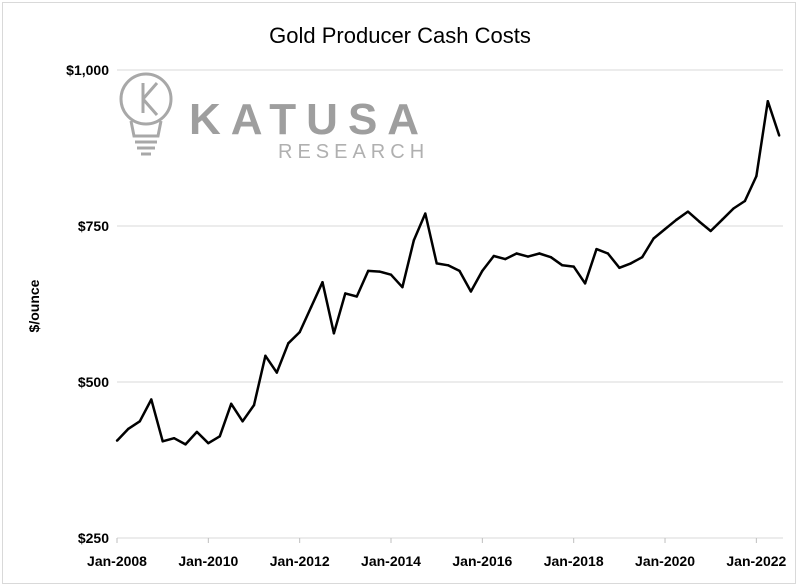 This screenshot has height=588, width=800. Describe the element at coordinates (93, 538) in the screenshot. I see `y-tick-label: $250` at that location.